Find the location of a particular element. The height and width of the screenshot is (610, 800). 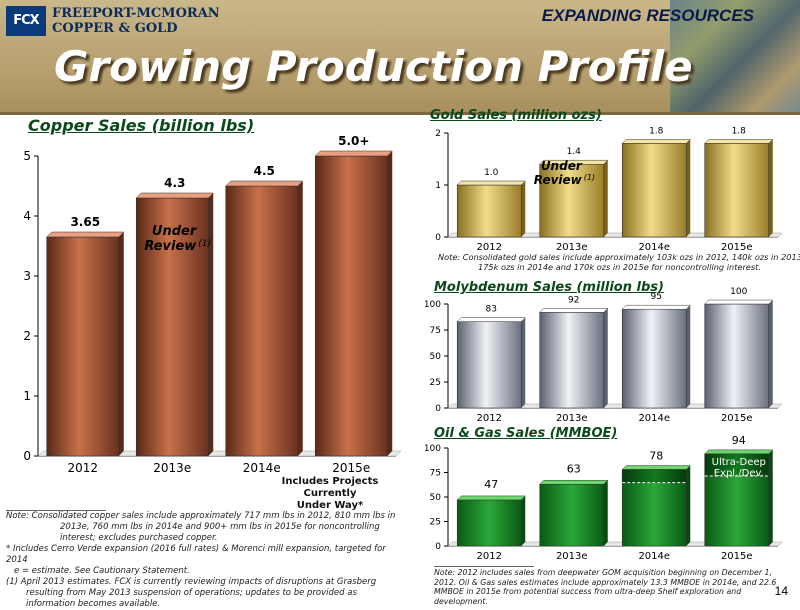

oil-category-label: 2015e is located at coordinates (737, 556).